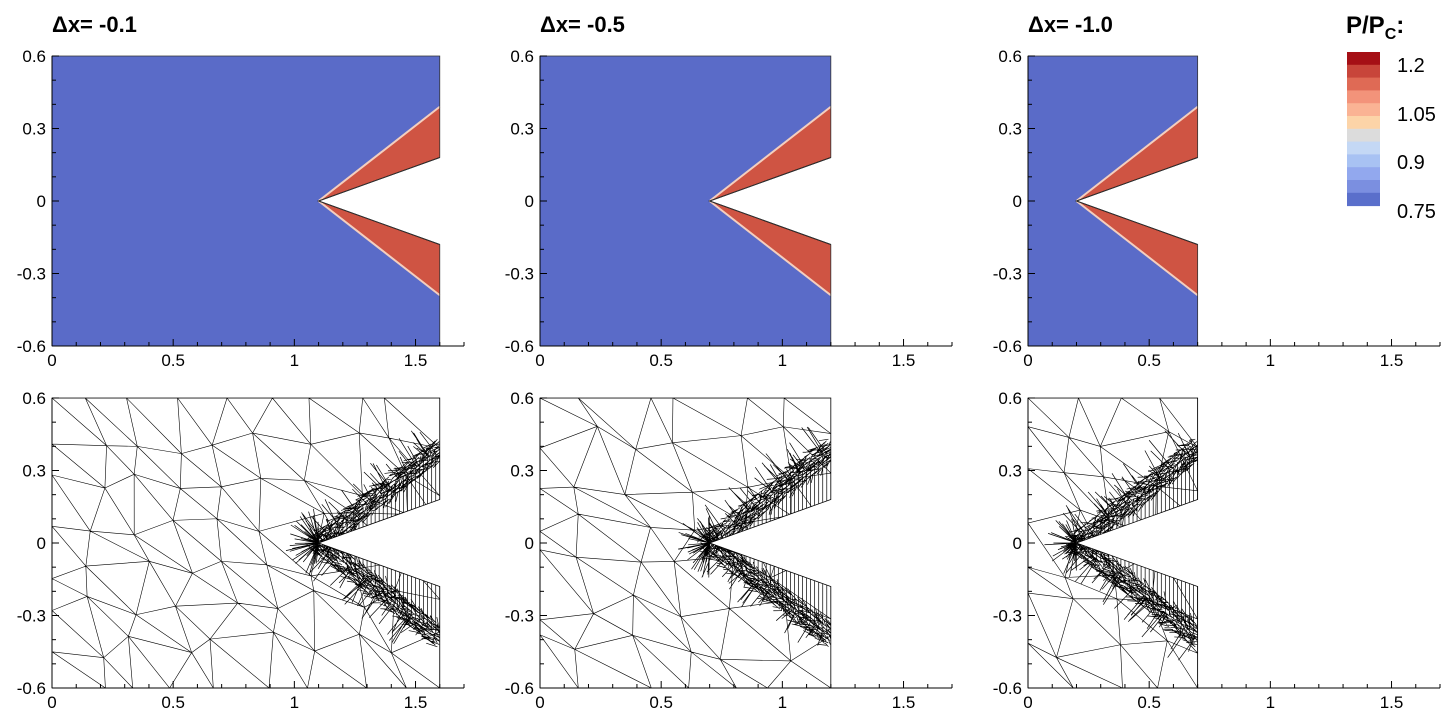 This screenshot has height=715, width=1451. Describe the element at coordinates (1416, 212) in the screenshot. I see `legend-label: 0.75` at that location.